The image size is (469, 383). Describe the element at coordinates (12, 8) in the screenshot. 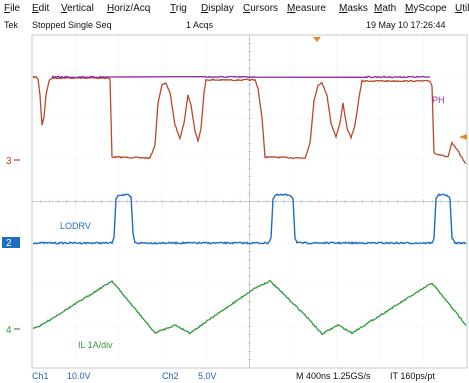

I see `menu-file: File` at that location.